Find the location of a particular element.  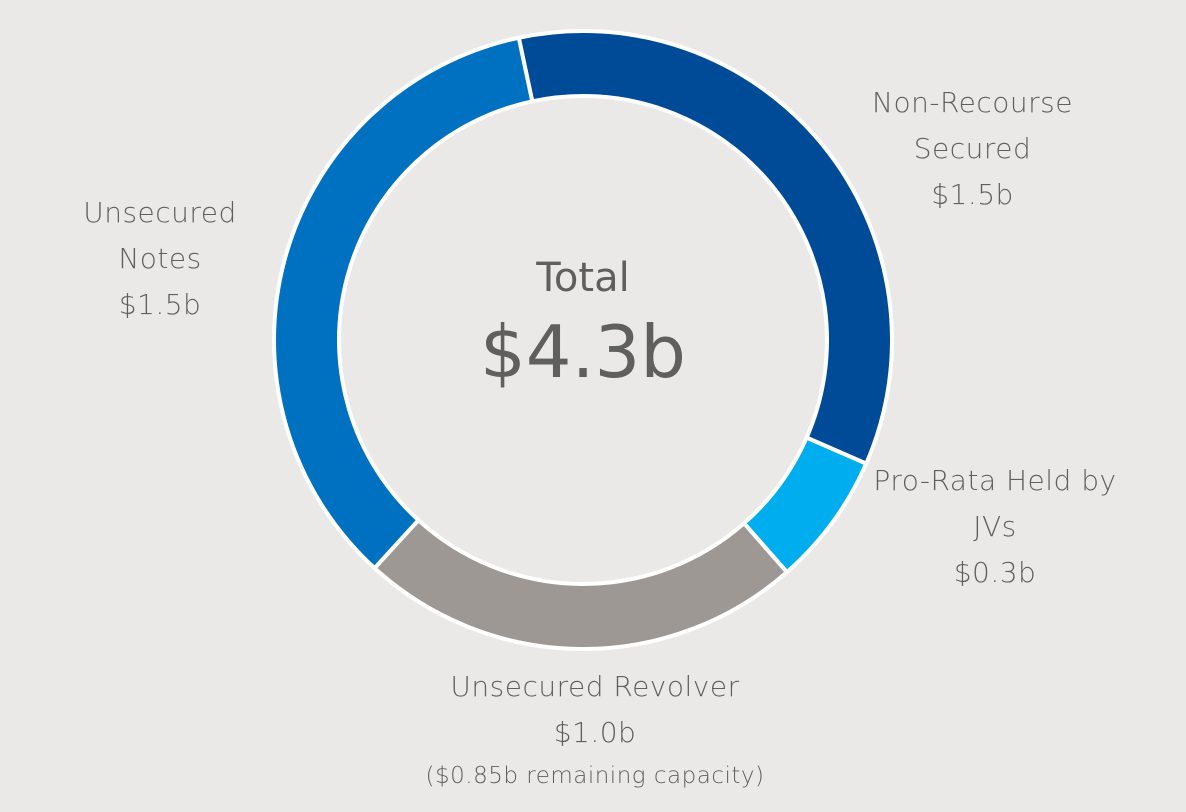

category-label: Unsecured Revolver is located at coordinates (595, 686).